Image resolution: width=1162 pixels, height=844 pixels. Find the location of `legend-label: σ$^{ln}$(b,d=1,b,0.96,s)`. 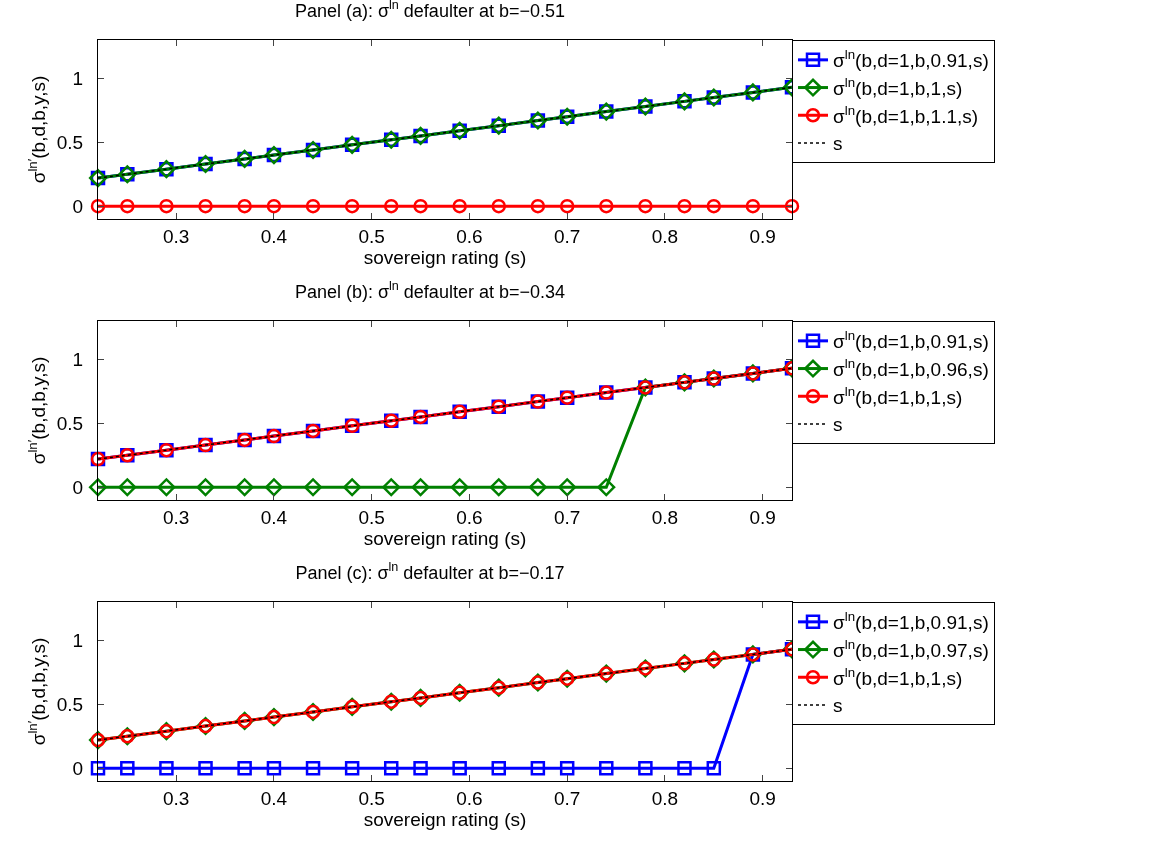

legend-label: σ$^{ln}$(b,d=1,b,0.96,s) is located at coordinates (911, 367).